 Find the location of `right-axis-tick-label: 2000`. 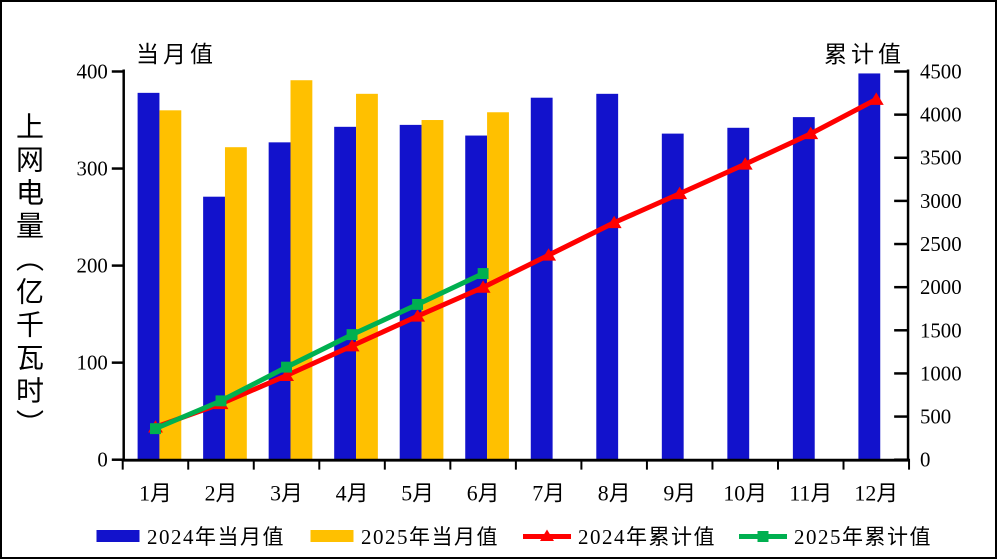

right-axis-tick-label: 2000 is located at coordinates (941, 287).